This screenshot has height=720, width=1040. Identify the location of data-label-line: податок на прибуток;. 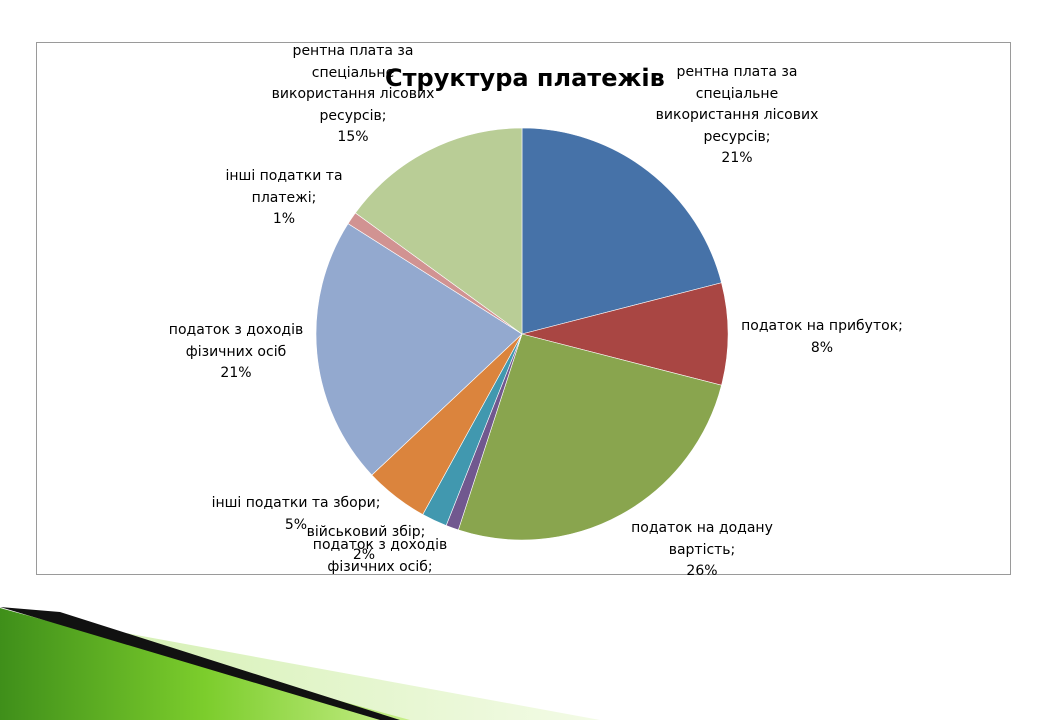
(822, 326).